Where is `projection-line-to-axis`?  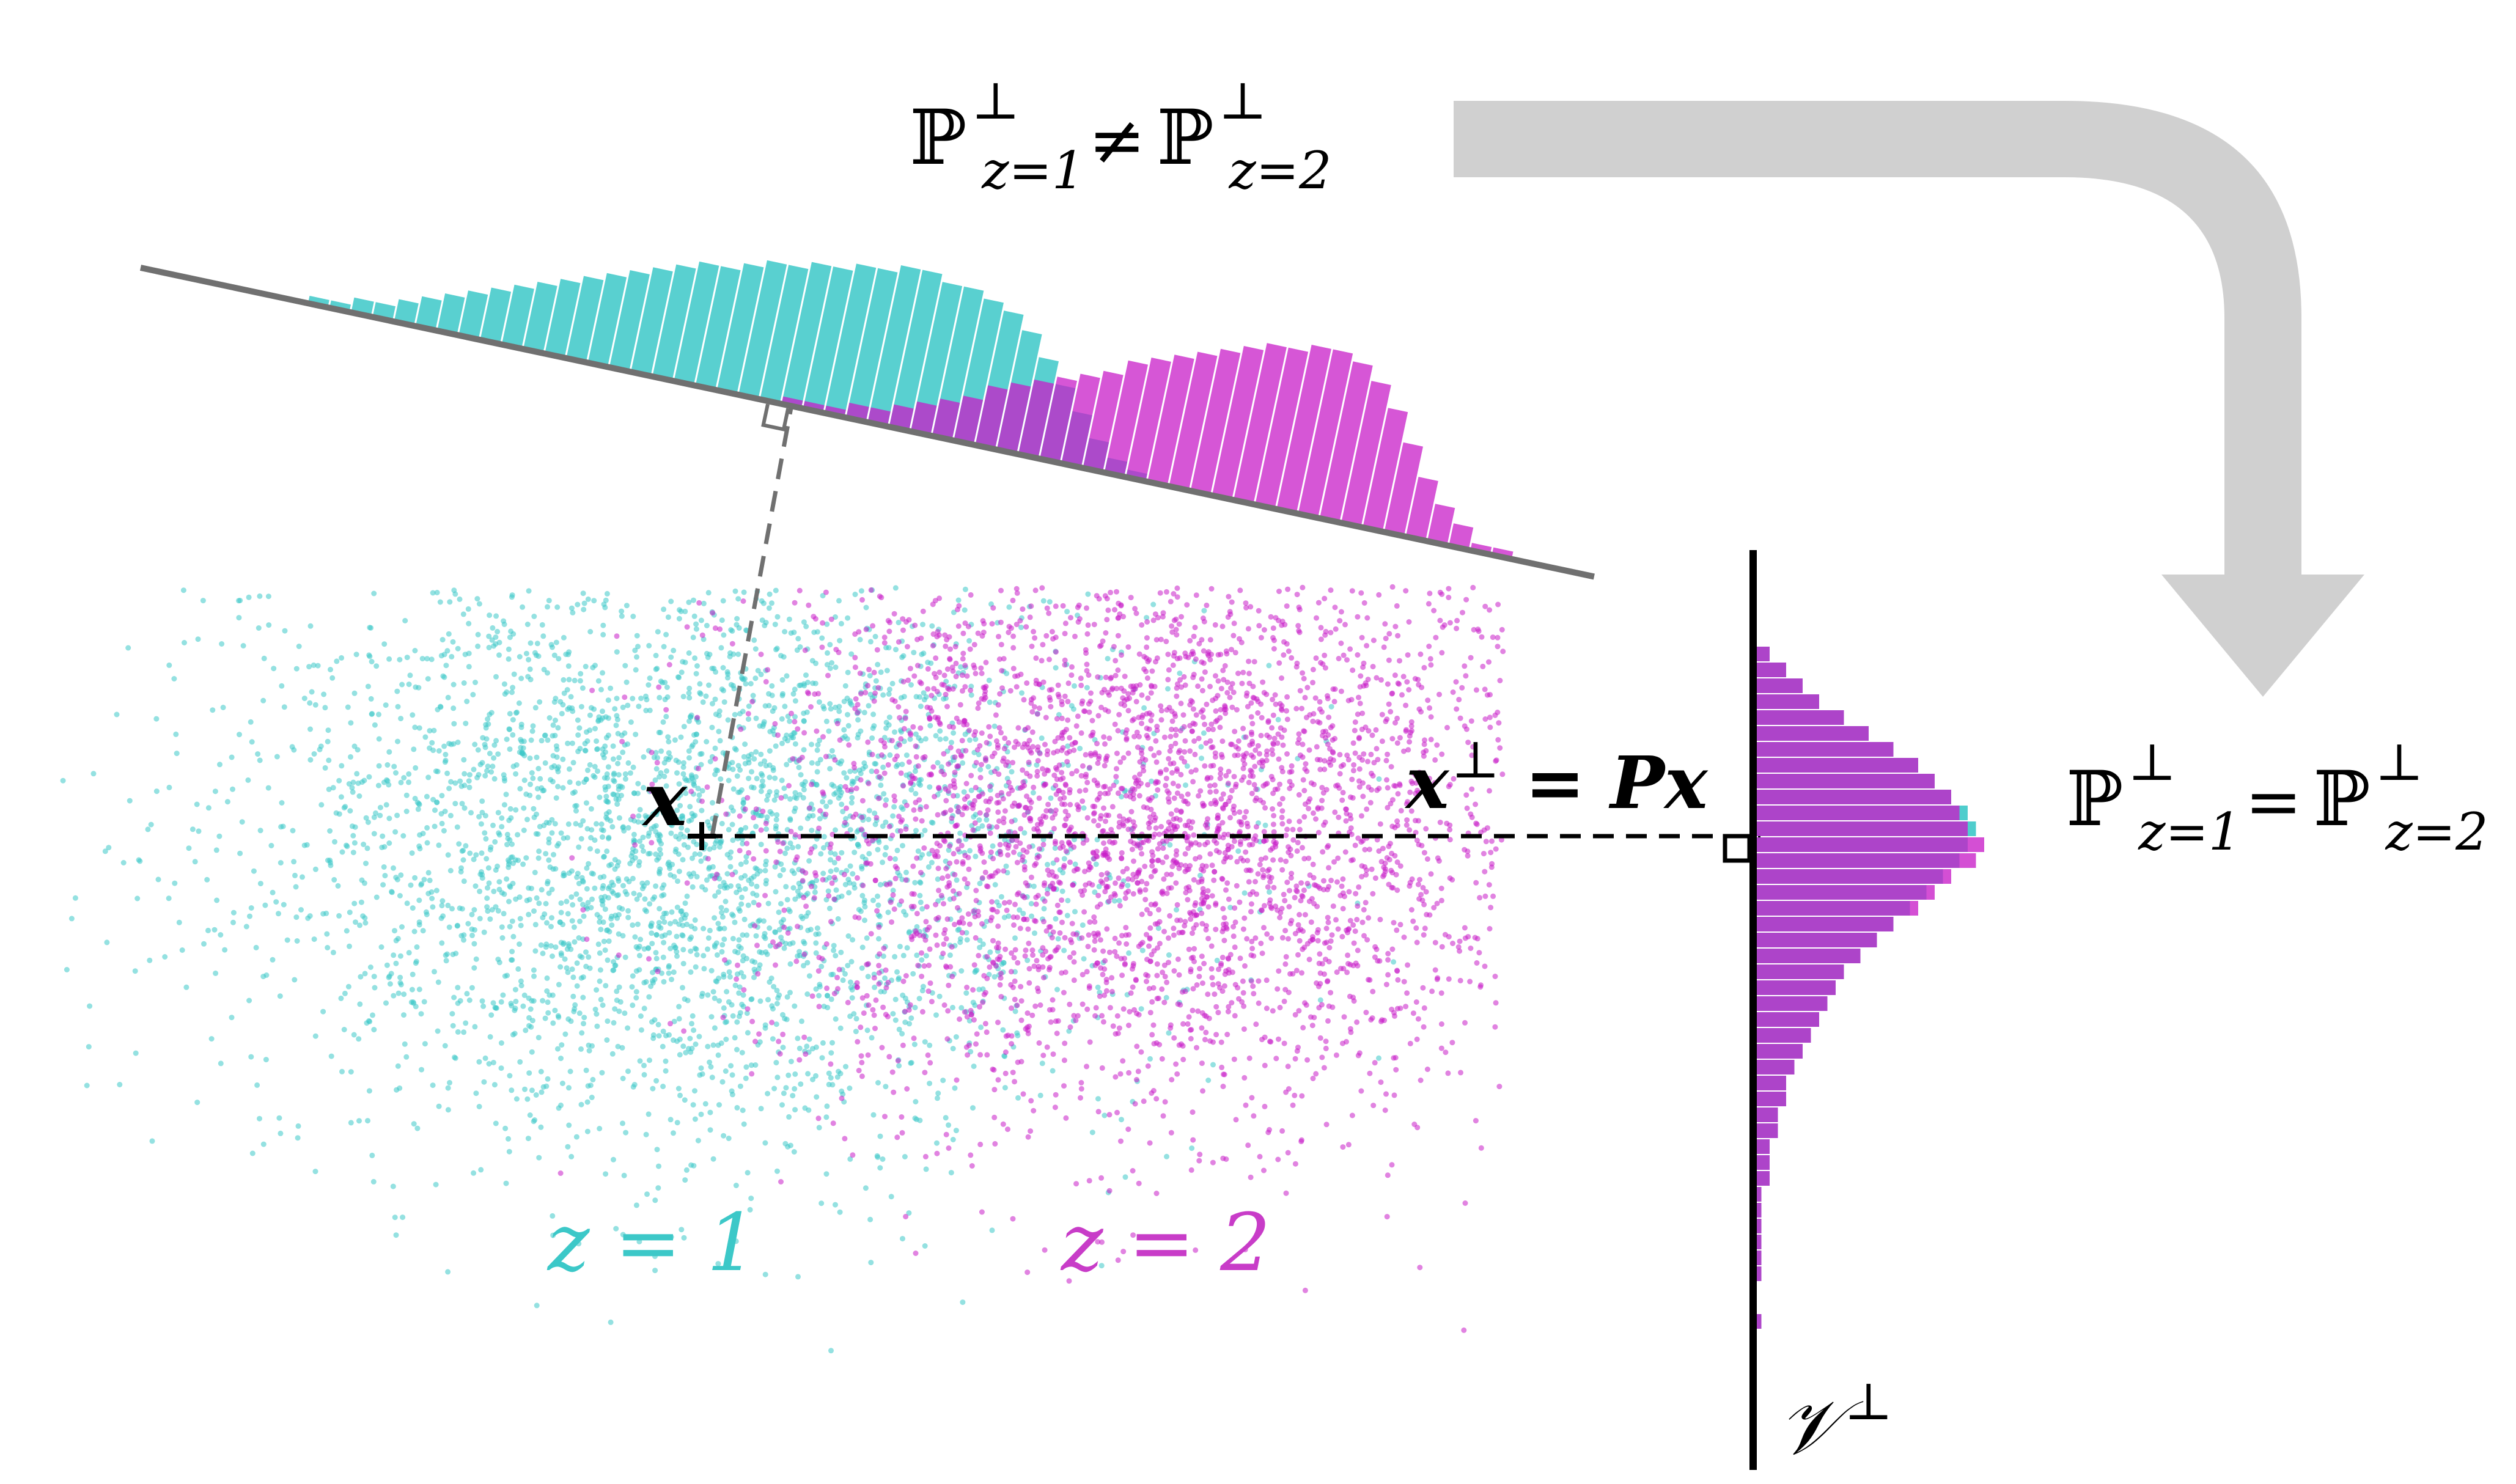
projection-line-to-axis is located at coordinates (752, 620).